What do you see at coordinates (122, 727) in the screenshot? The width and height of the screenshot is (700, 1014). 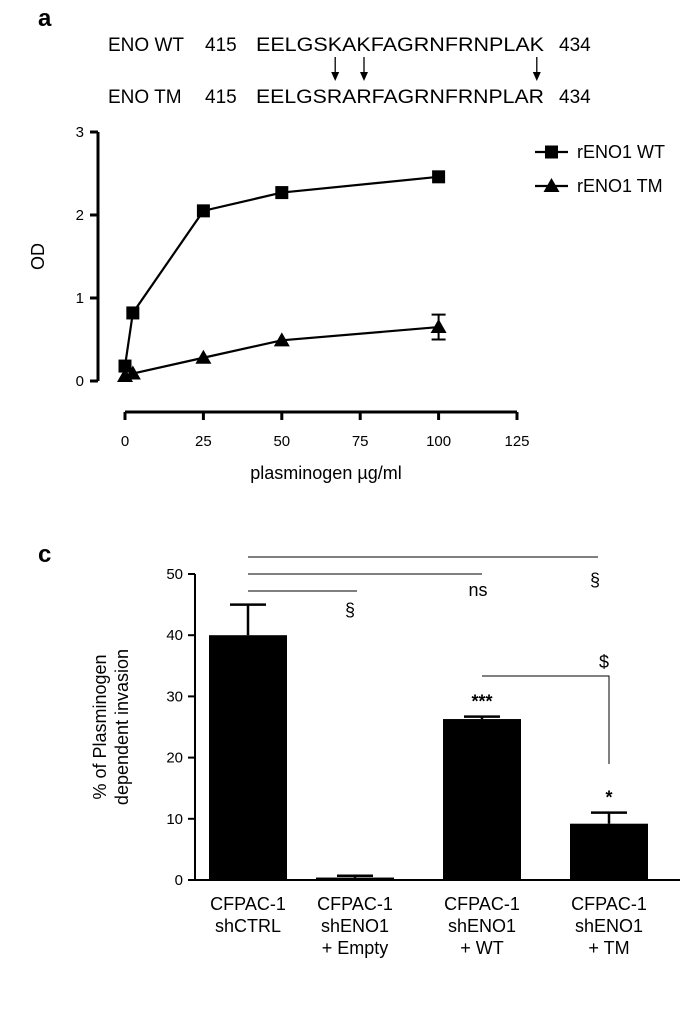 I see `bar-y-axis-title-line2: dependent invasion` at bounding box center [122, 727].